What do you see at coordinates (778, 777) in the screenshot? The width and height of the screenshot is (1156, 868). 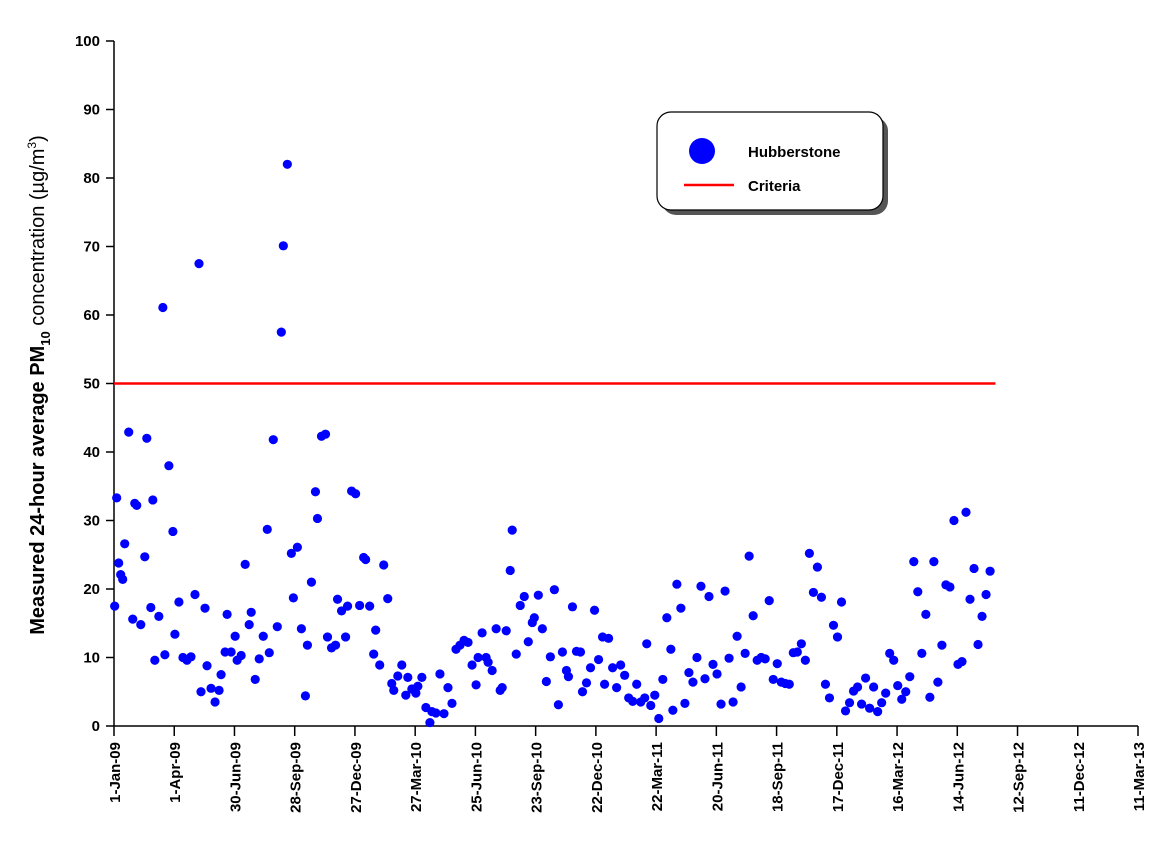 I see `x-tick-label: 18-Sep-11` at bounding box center [778, 777].